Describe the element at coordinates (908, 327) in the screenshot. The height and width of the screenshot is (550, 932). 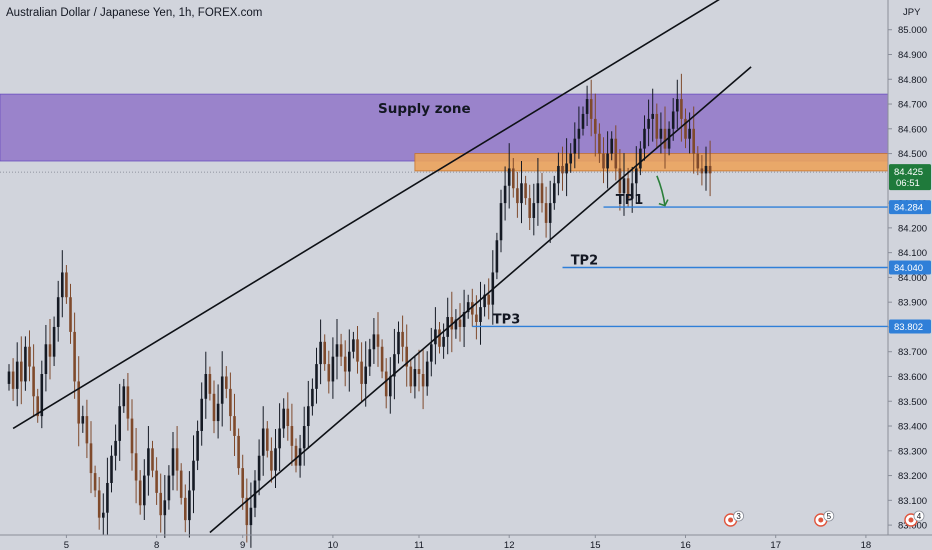
I see `take-profit-price: 83.802` at that location.